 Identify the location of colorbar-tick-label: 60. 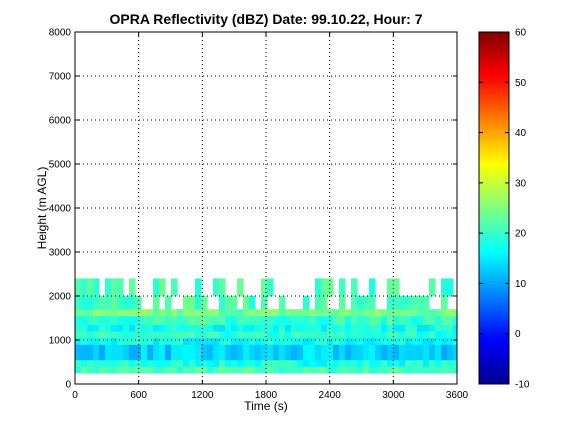
(521, 33).